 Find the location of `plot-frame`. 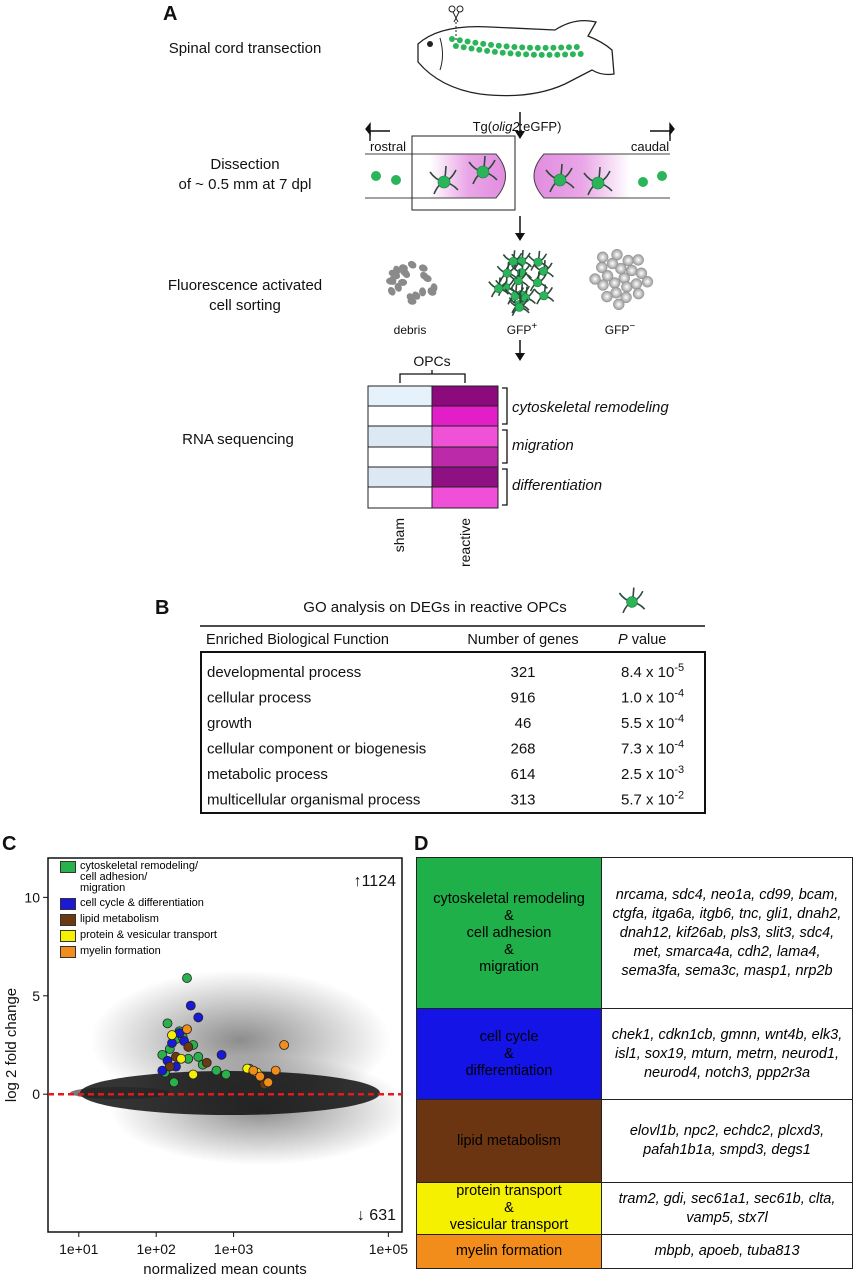

plot-frame is located at coordinates (225, 1045).